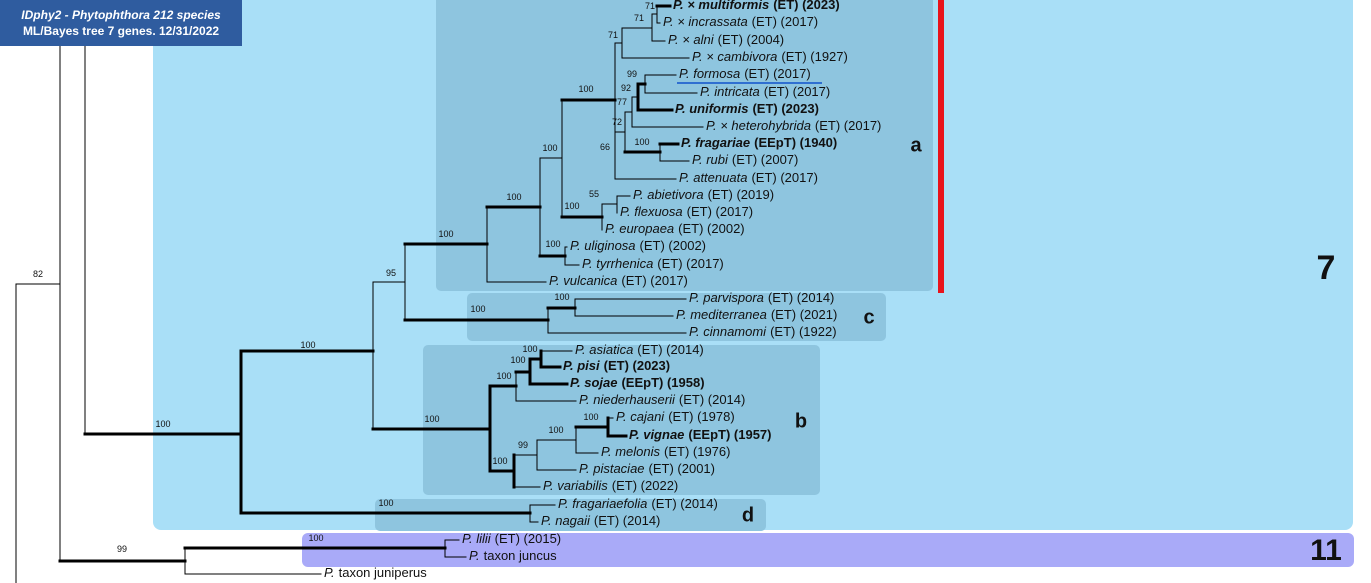 The image size is (1371, 583). I want to click on clade-b-box, so click(621, 420).